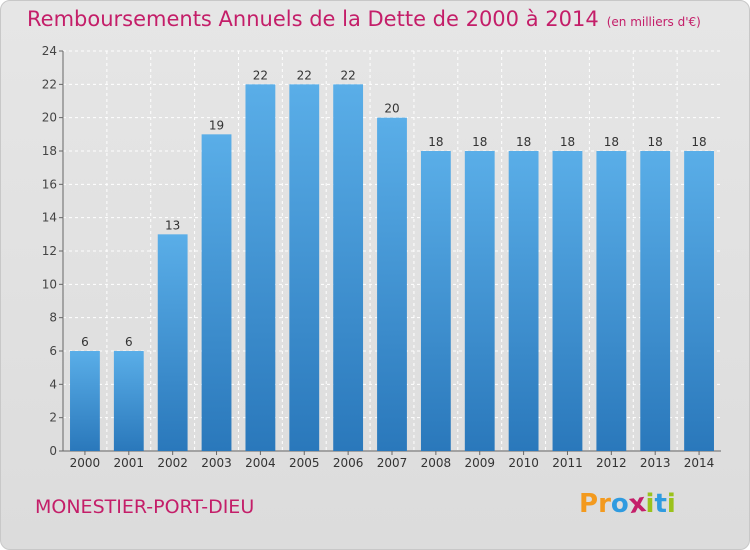 The width and height of the screenshot is (750, 550). I want to click on x-tick-label: 2009, so click(479, 463).